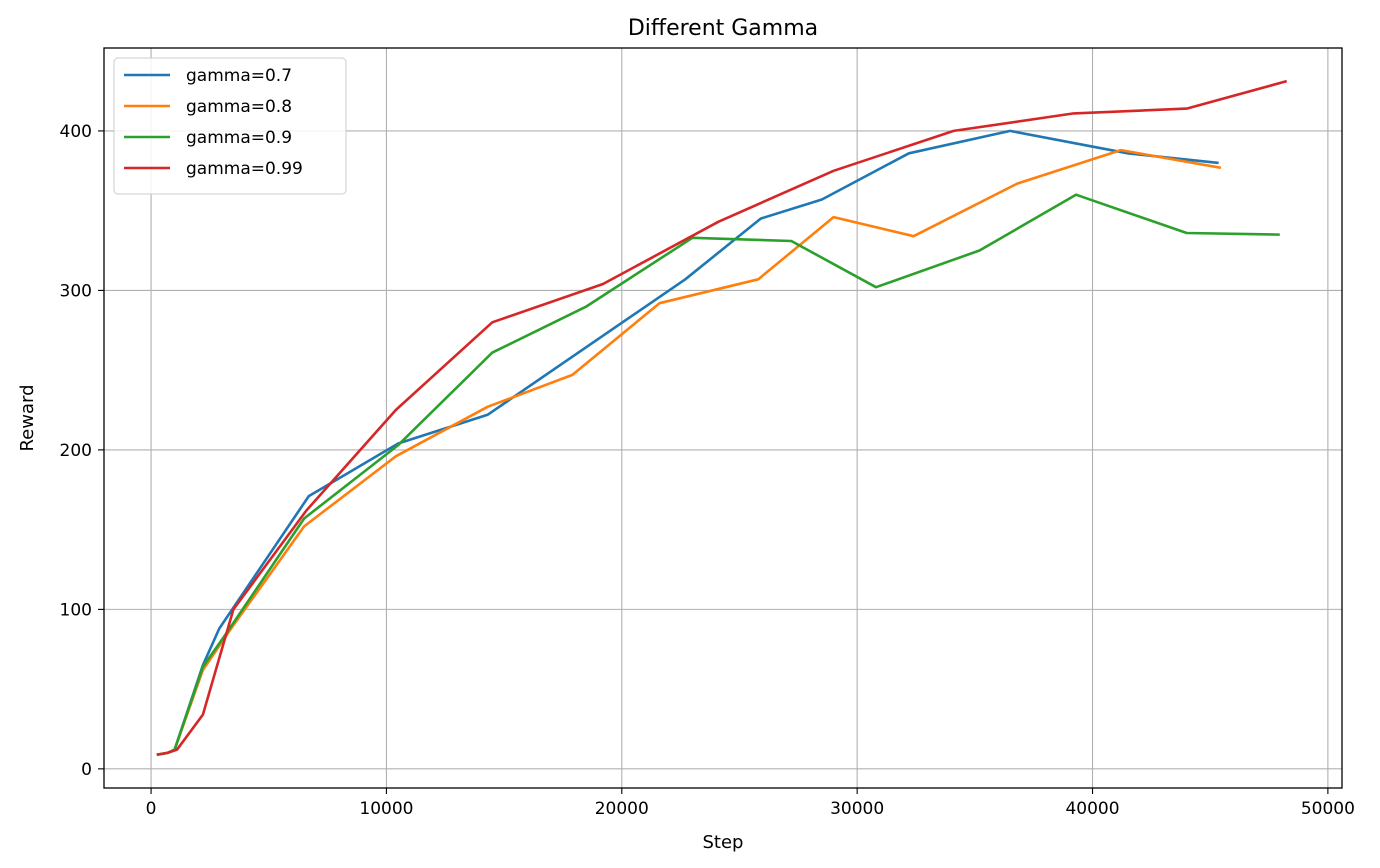  I want to click on x-tick-label: 40000, so click(1092, 809).